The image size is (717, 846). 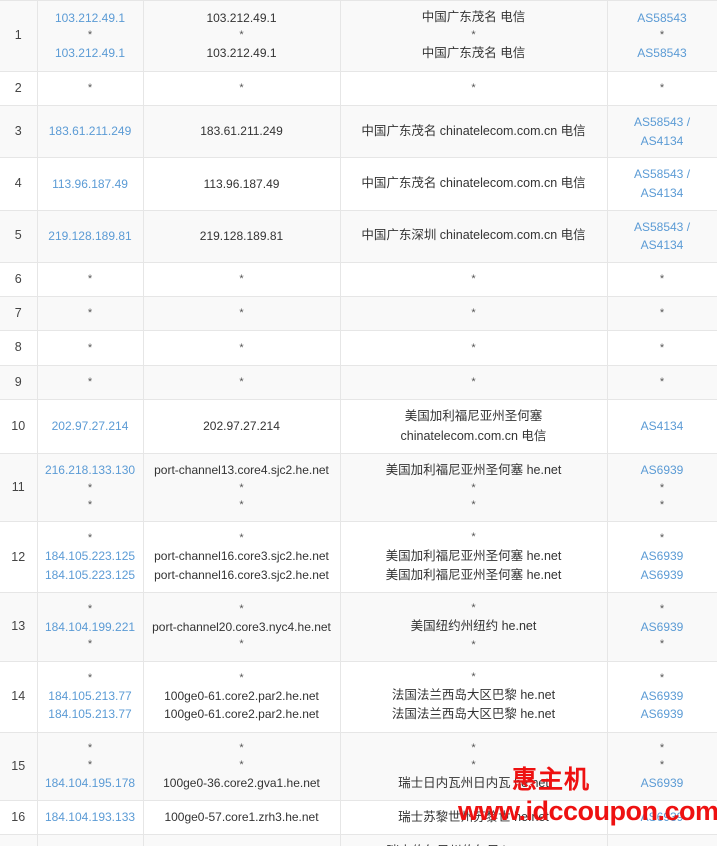 I want to click on cell-loc: 中国广东茂名 电信 * 中国广东茂名 电信, so click(x=474, y=36).